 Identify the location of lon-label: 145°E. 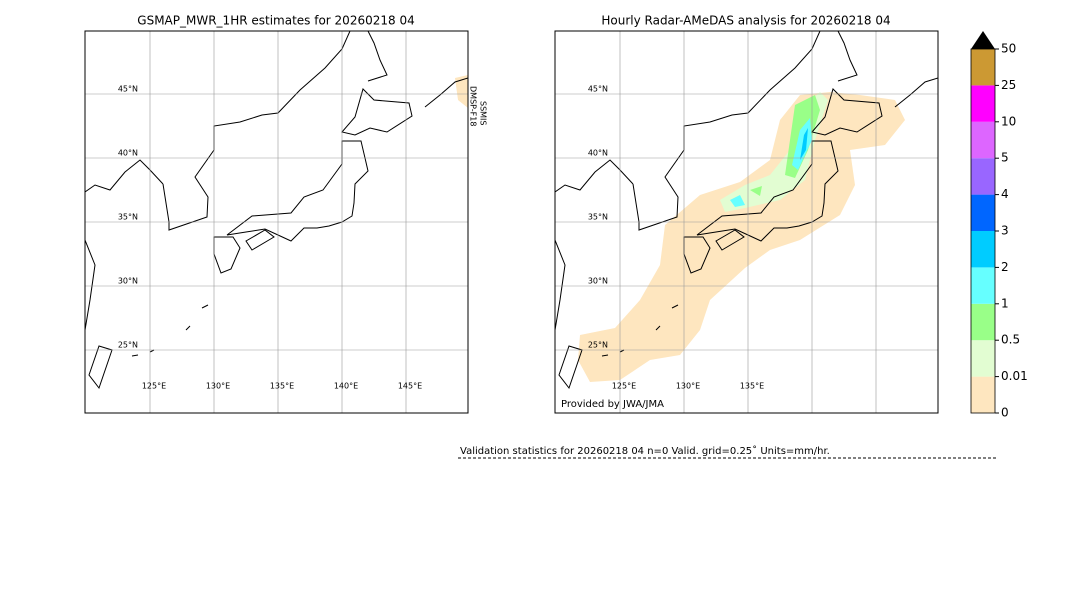
(410, 386).